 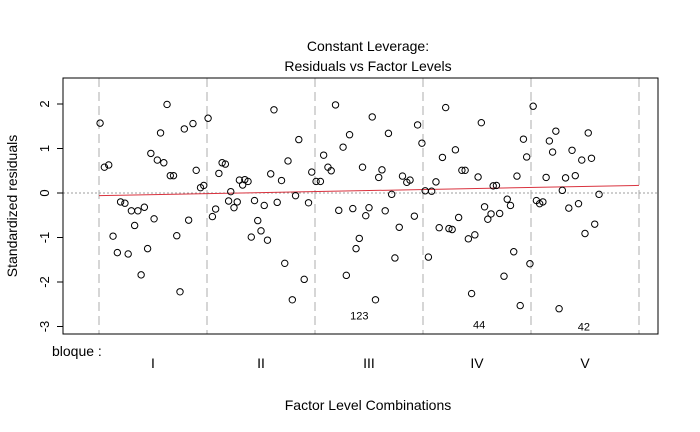 I want to click on y-axis: -3 -2 -1 0 1 2, so click(x=50, y=216).